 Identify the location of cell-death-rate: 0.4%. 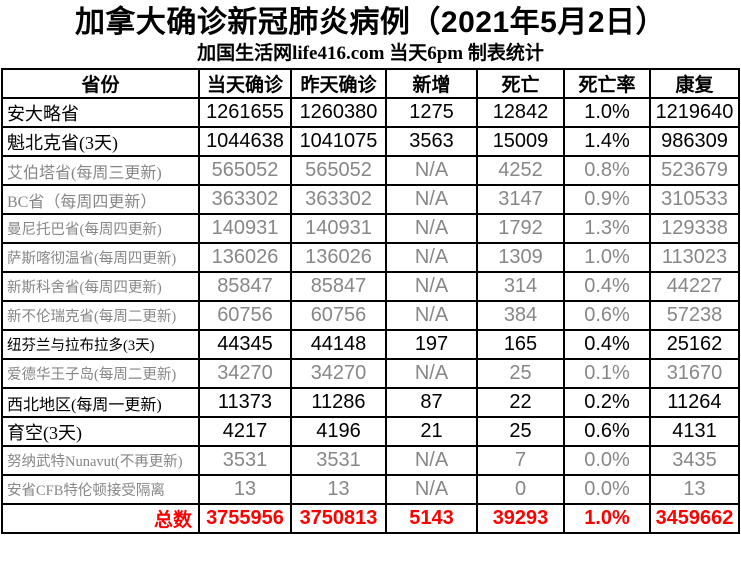
(607, 286).